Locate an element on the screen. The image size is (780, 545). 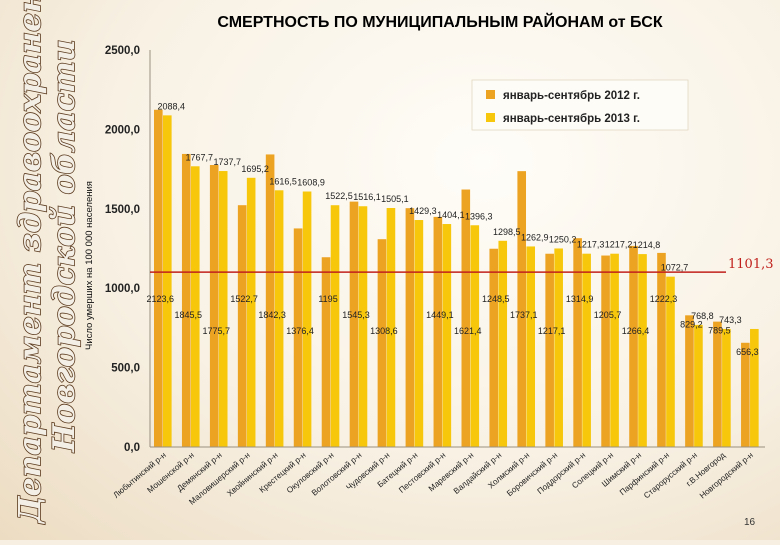
value-label-2013: 1516,1 is located at coordinates (367, 197).